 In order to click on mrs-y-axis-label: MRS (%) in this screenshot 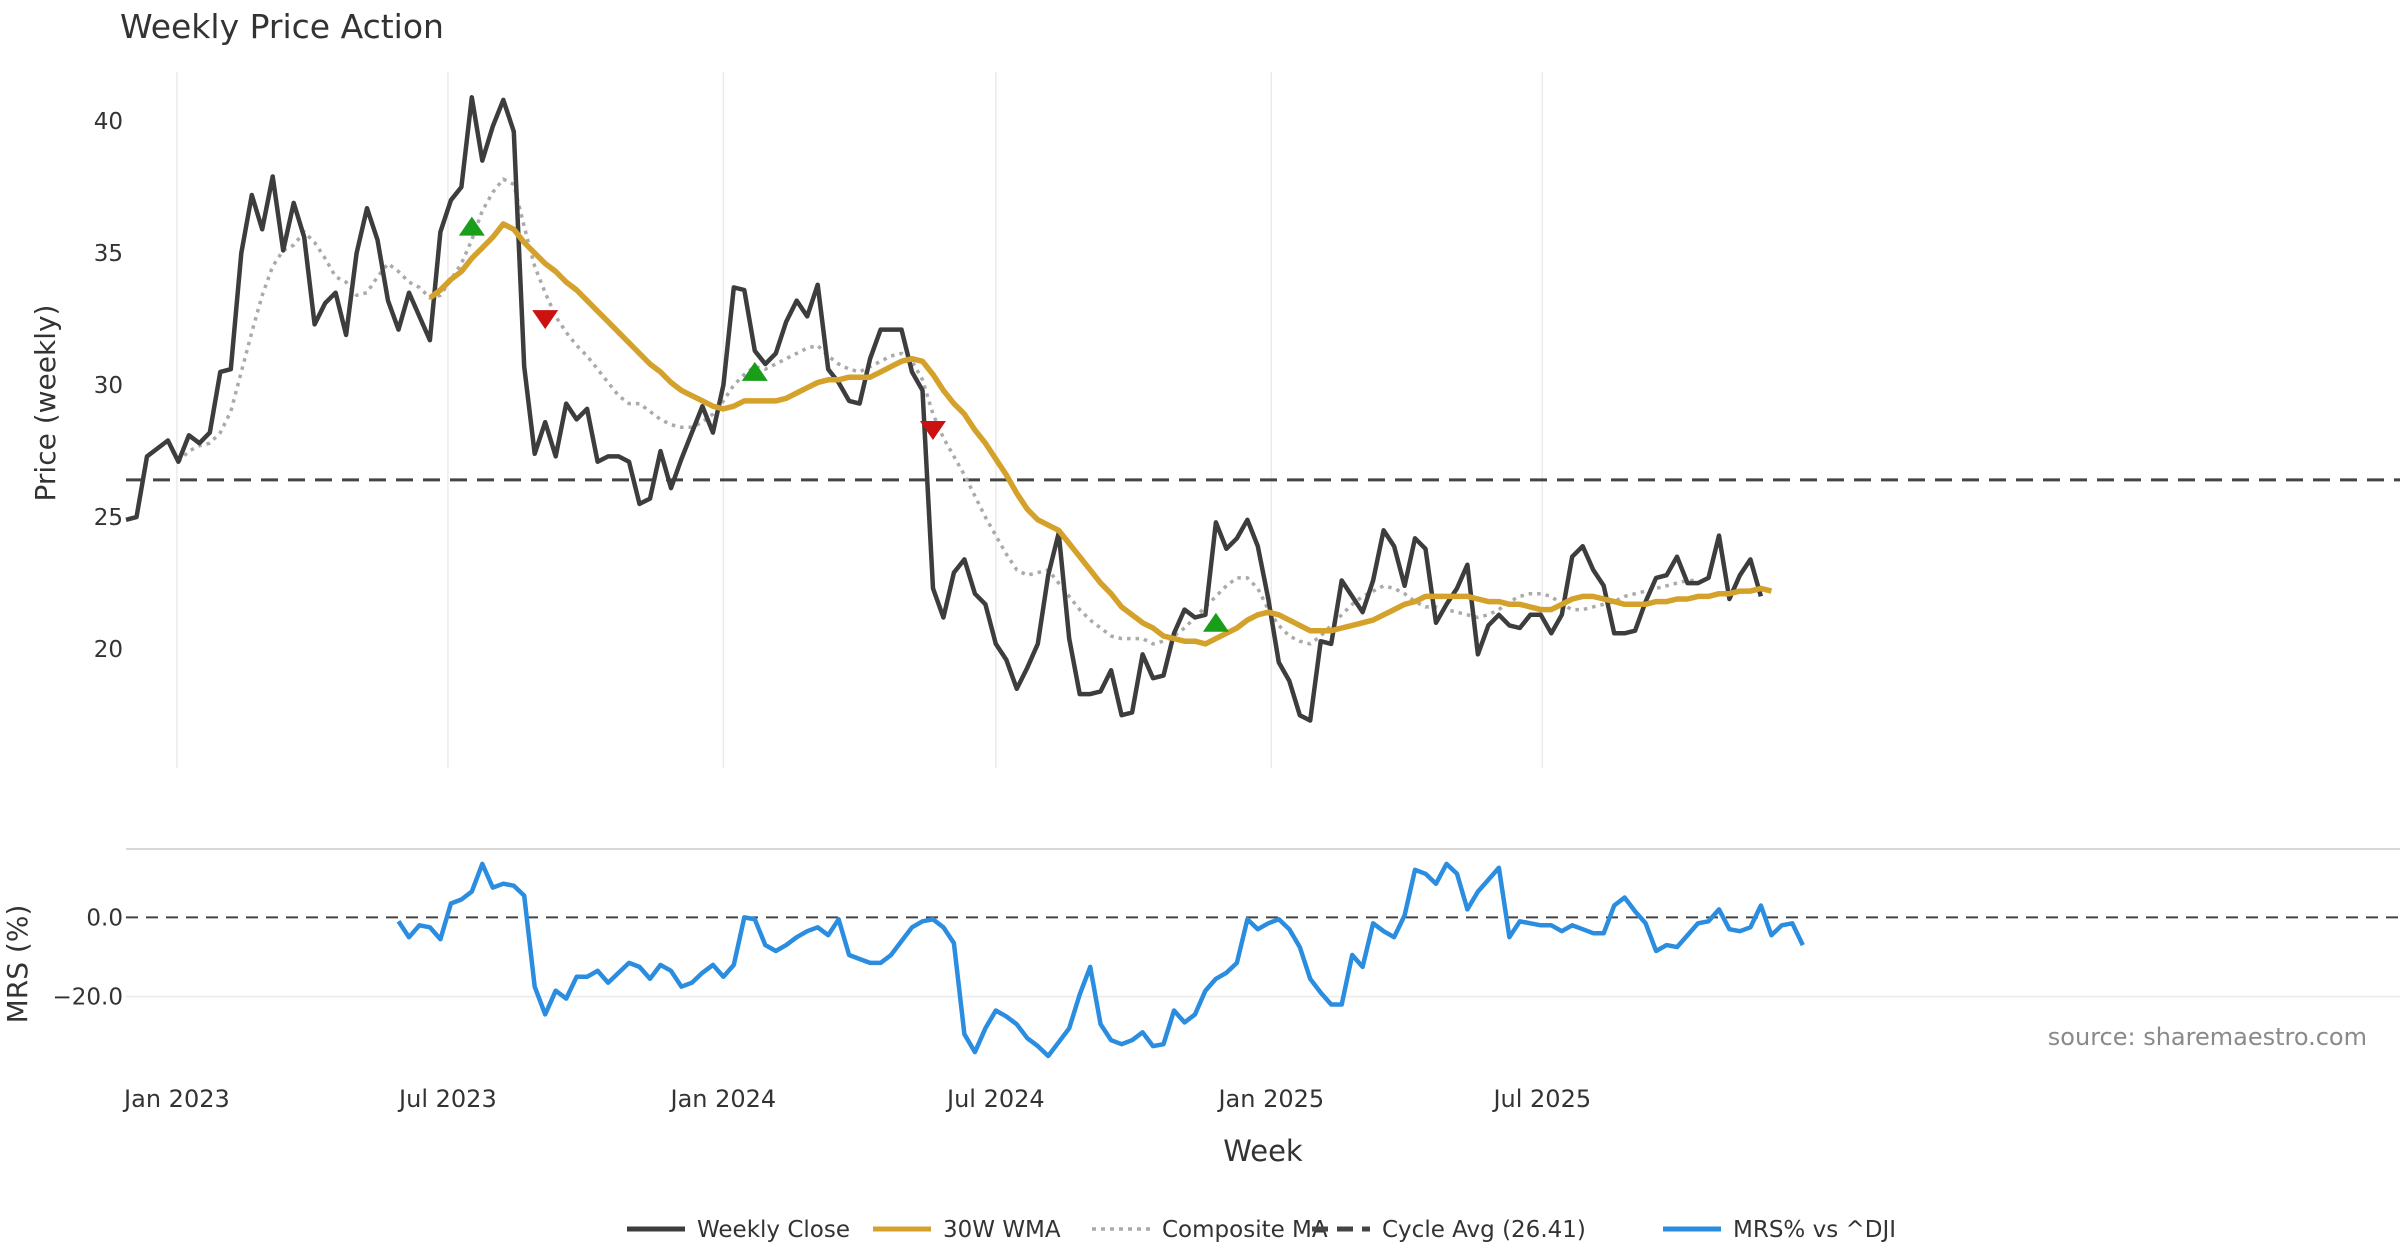, I will do `click(17, 964)`.